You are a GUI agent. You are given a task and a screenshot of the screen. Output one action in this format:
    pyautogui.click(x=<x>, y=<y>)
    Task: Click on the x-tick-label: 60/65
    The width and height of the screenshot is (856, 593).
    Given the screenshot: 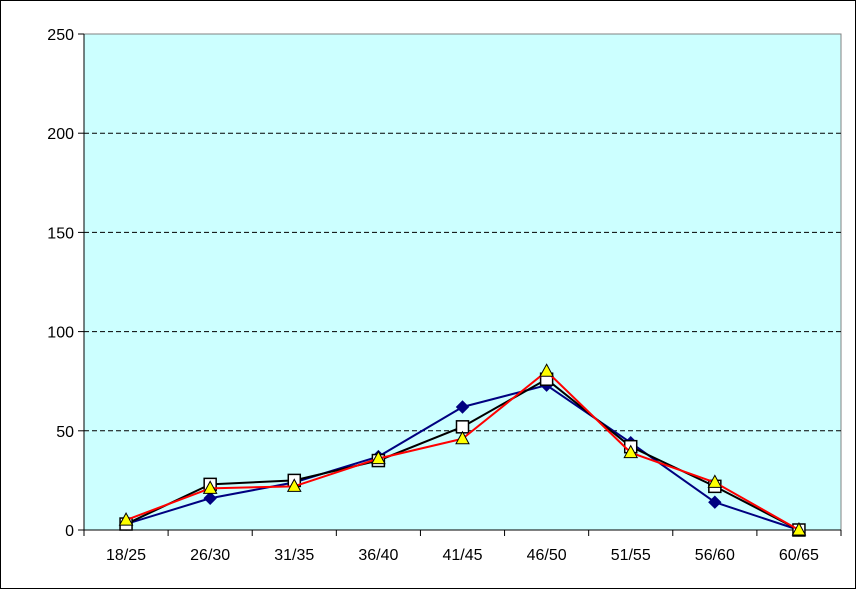 What is the action you would take?
    pyautogui.click(x=799, y=555)
    